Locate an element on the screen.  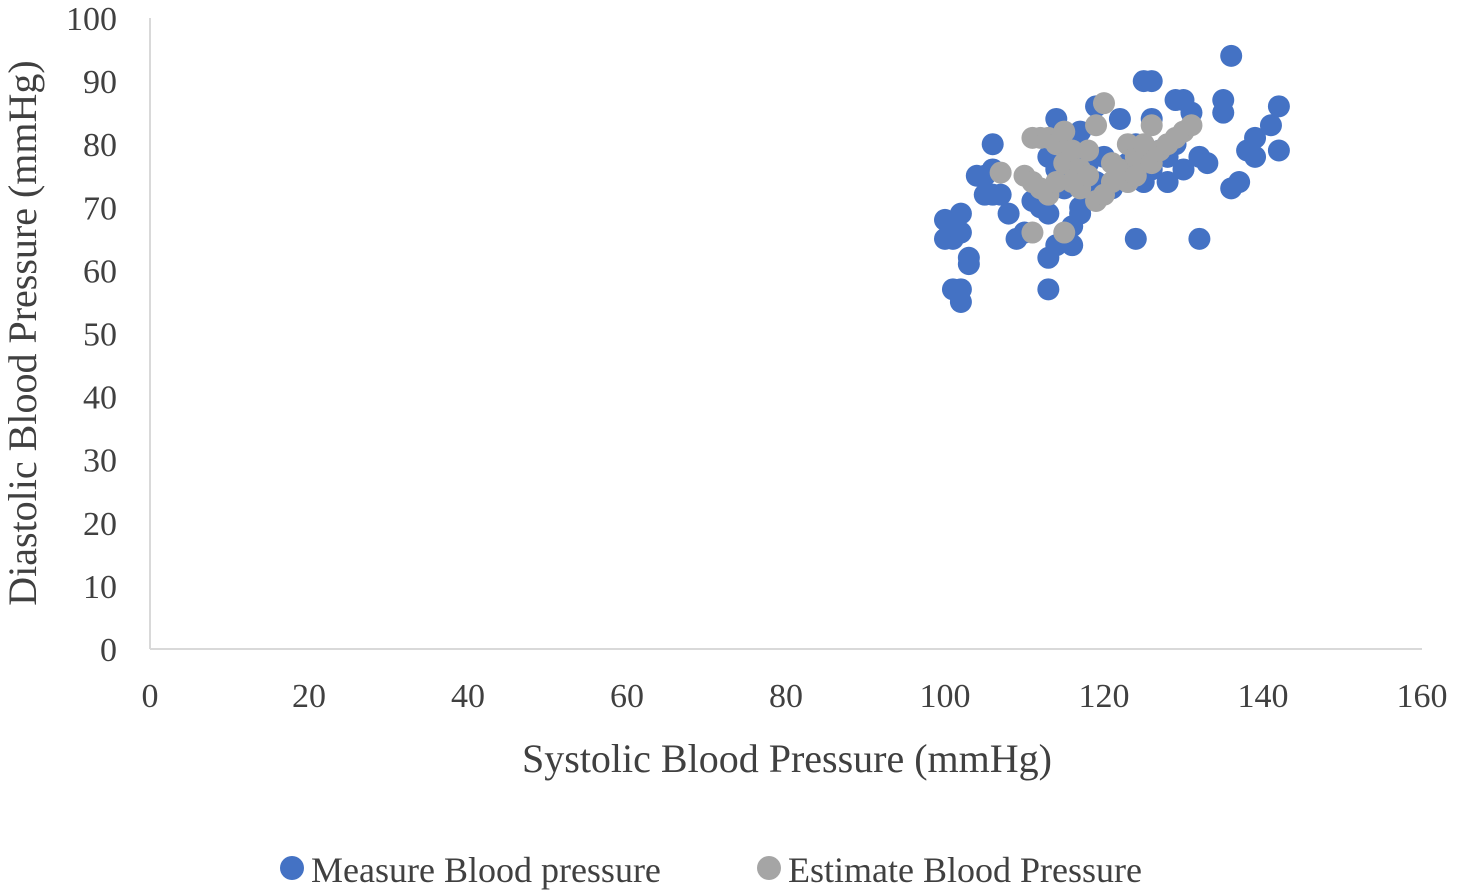
y-axis-title: Diastolic Blood Pressure (mmHg) is located at coordinates (22, 333).